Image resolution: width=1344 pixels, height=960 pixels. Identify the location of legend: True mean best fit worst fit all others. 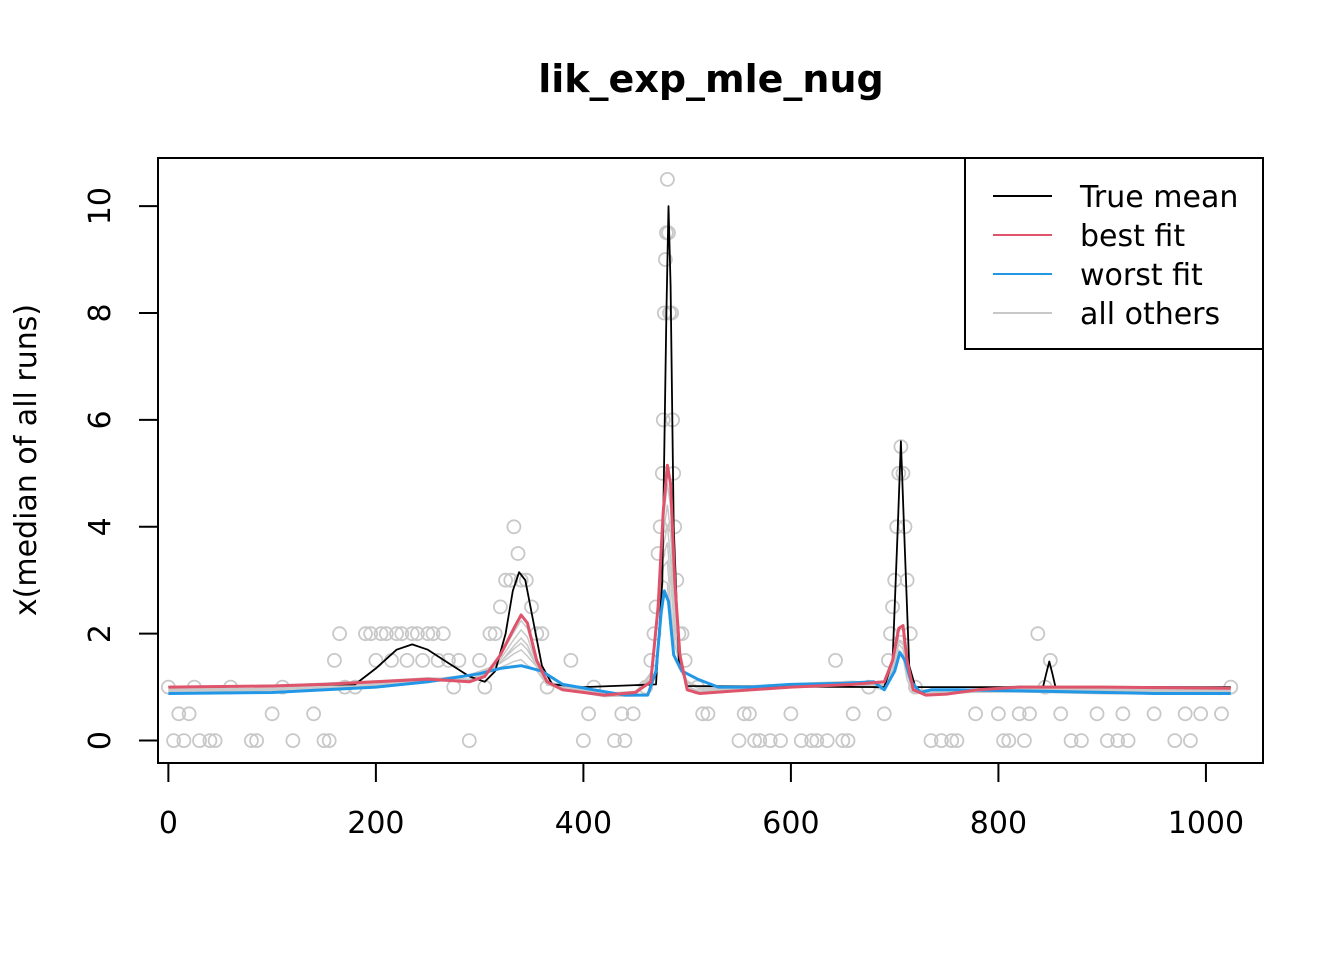
(1114, 253).